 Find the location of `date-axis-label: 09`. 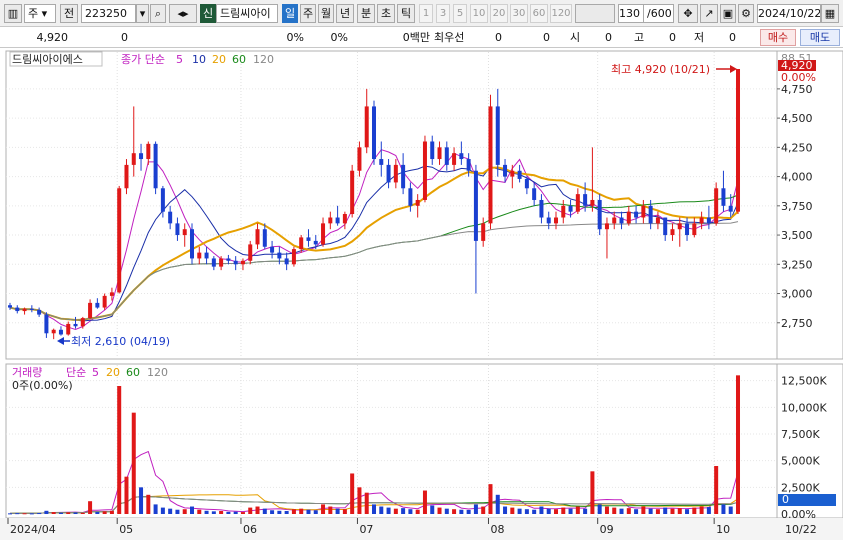

date-axis-label: 09 is located at coordinates (607, 529).